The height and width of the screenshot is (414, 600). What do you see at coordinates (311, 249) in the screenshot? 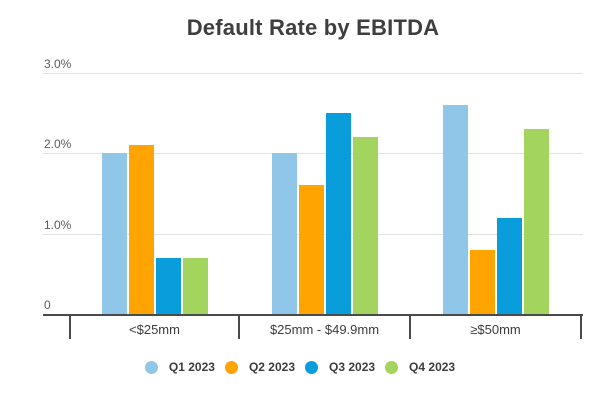
I see `bar-q2-2023-25mm-49-9mm` at bounding box center [311, 249].